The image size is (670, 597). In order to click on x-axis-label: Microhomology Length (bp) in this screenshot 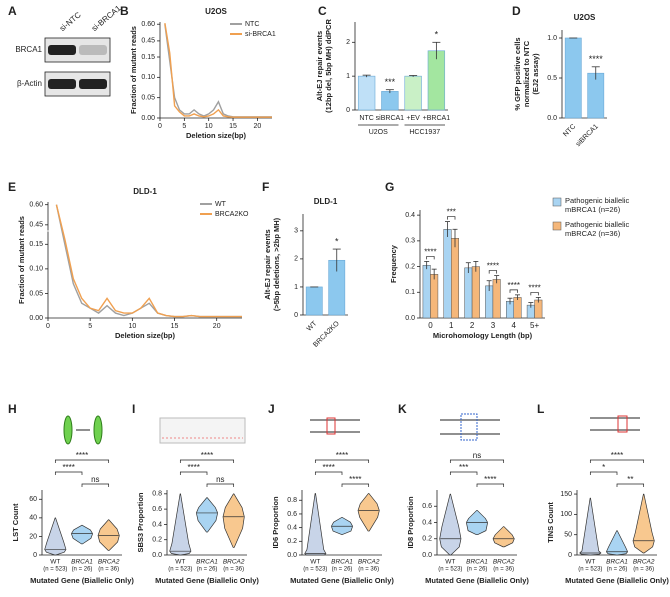, I will do `click(483, 335)`.